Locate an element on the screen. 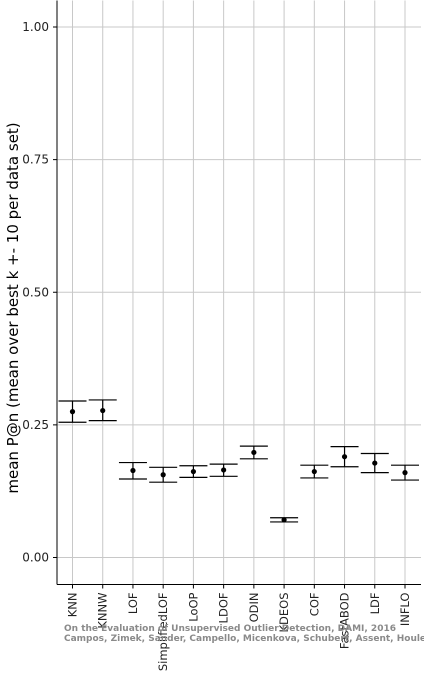  x-tick-label-4: LoOP is located at coordinates (193, 606).